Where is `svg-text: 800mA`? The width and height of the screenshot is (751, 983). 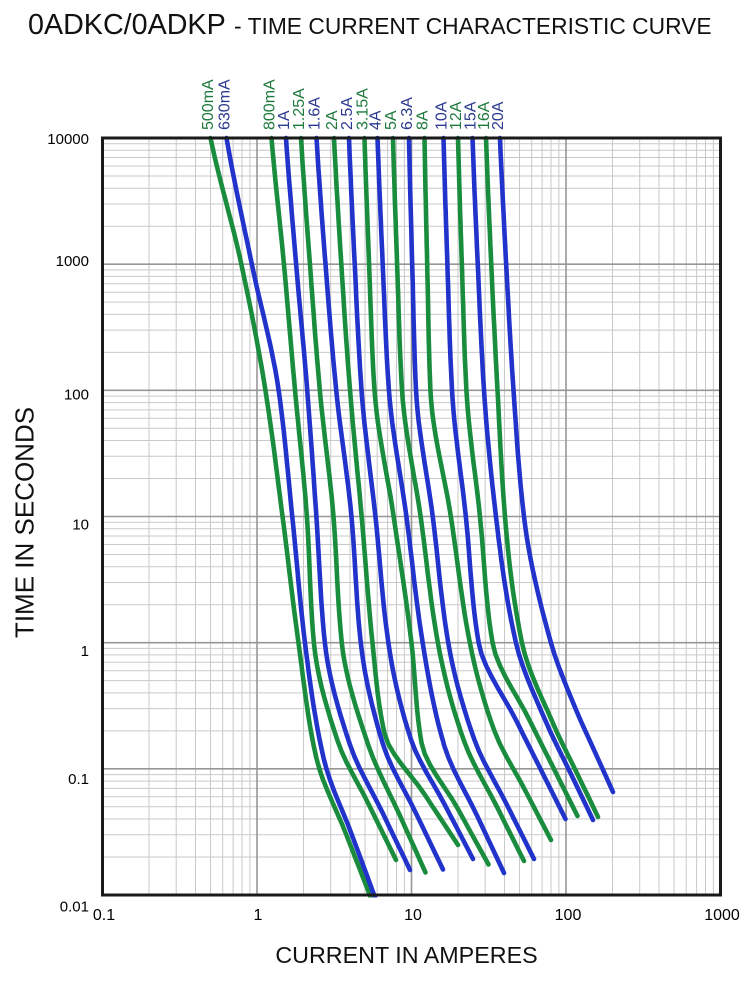 svg-text: 800mA is located at coordinates (269, 104).